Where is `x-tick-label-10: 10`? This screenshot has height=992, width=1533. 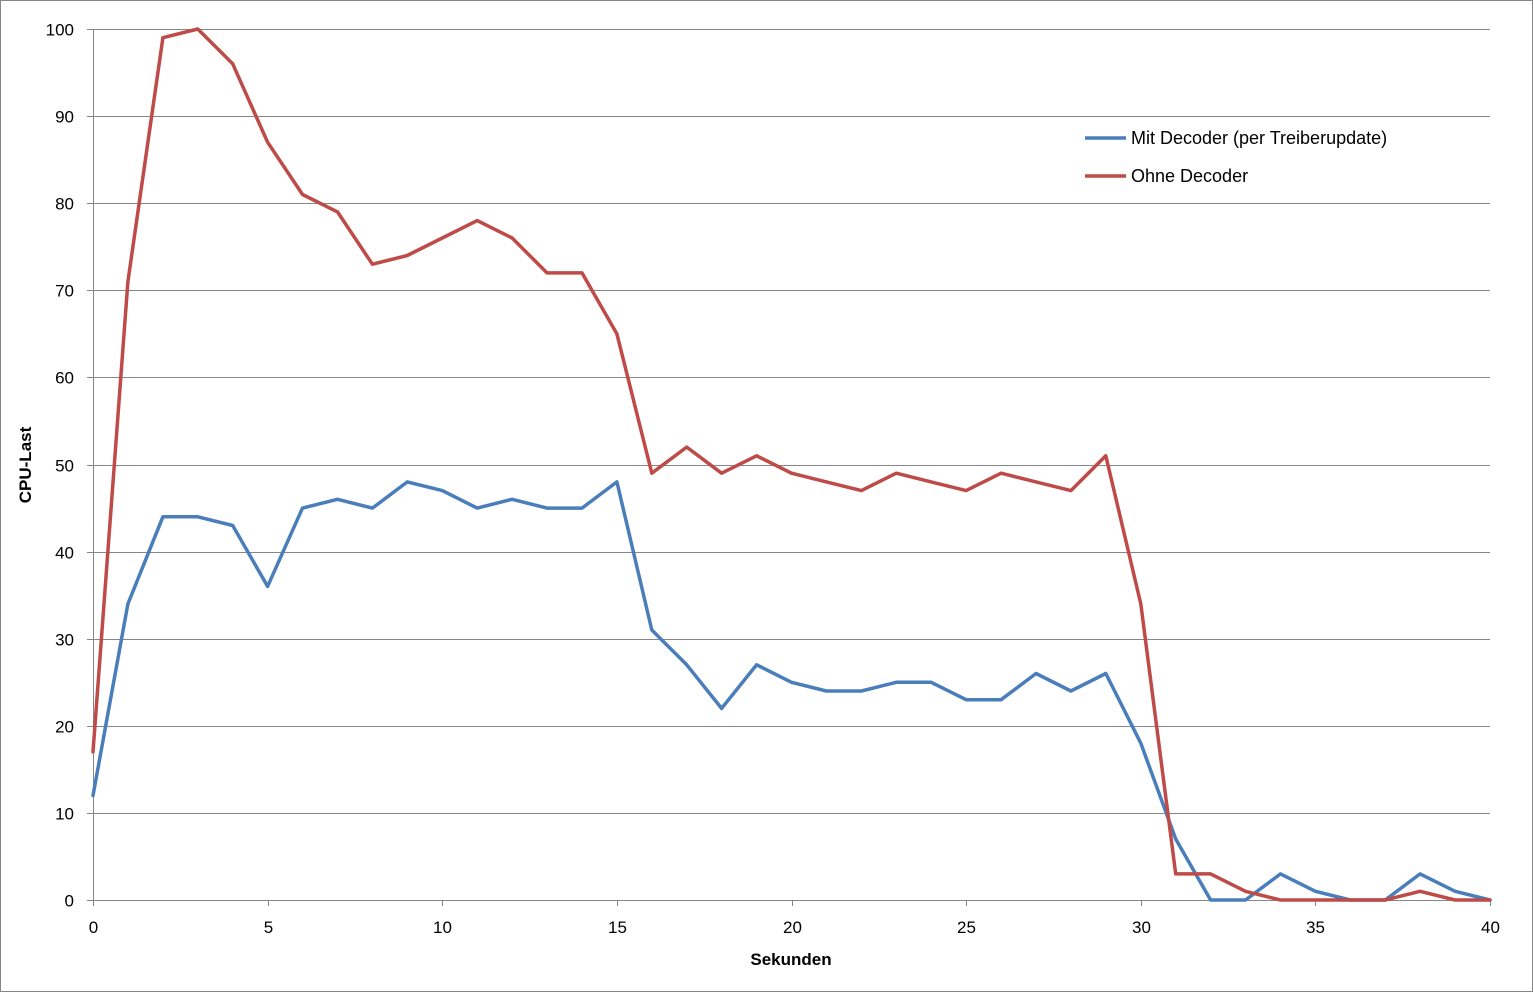
x-tick-label-10: 10 is located at coordinates (442, 927).